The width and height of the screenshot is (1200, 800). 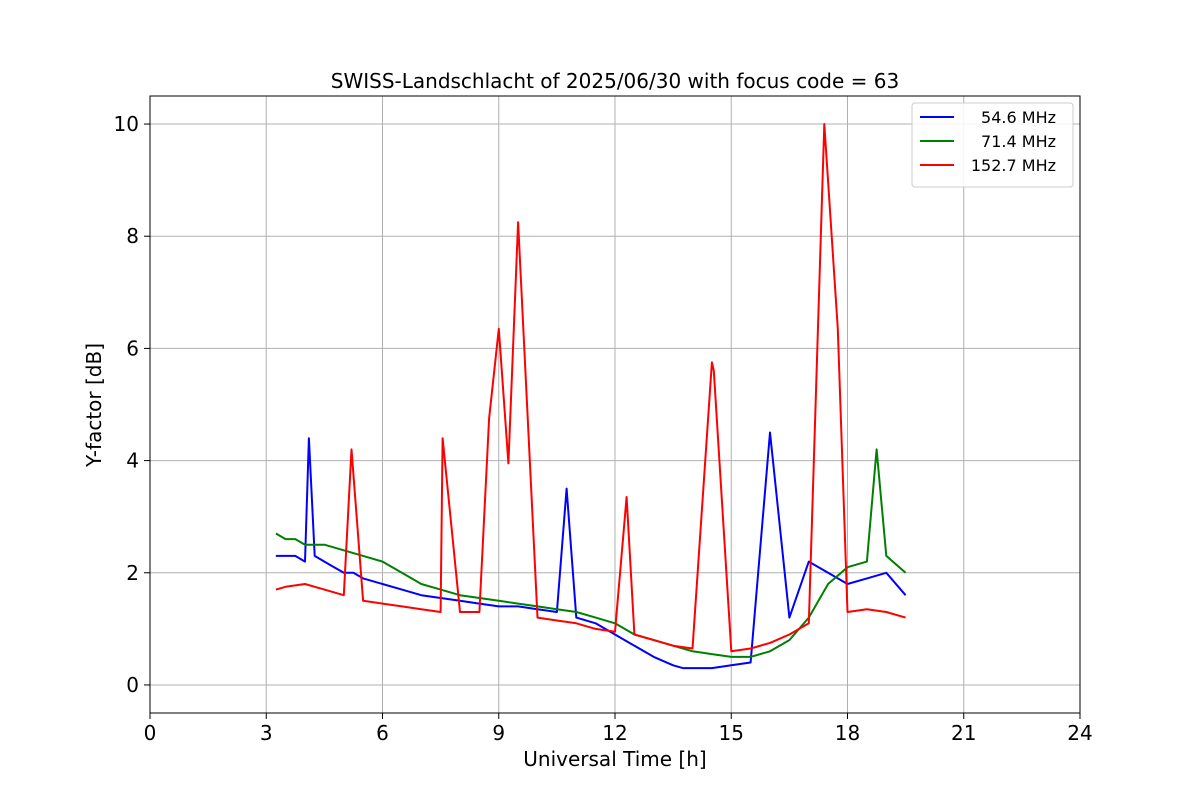 What do you see at coordinates (1013, 165) in the screenshot?
I see `legend-label: 152.7 MHz` at bounding box center [1013, 165].